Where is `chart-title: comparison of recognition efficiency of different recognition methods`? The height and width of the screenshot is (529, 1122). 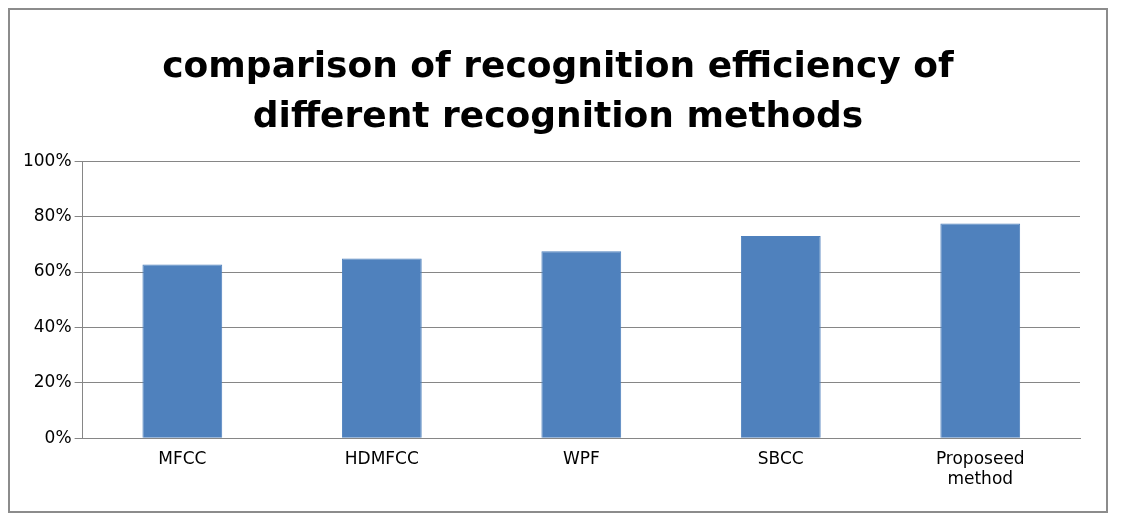 chart-title: comparison of recognition efficiency of different recognition methods is located at coordinates (558, 90).